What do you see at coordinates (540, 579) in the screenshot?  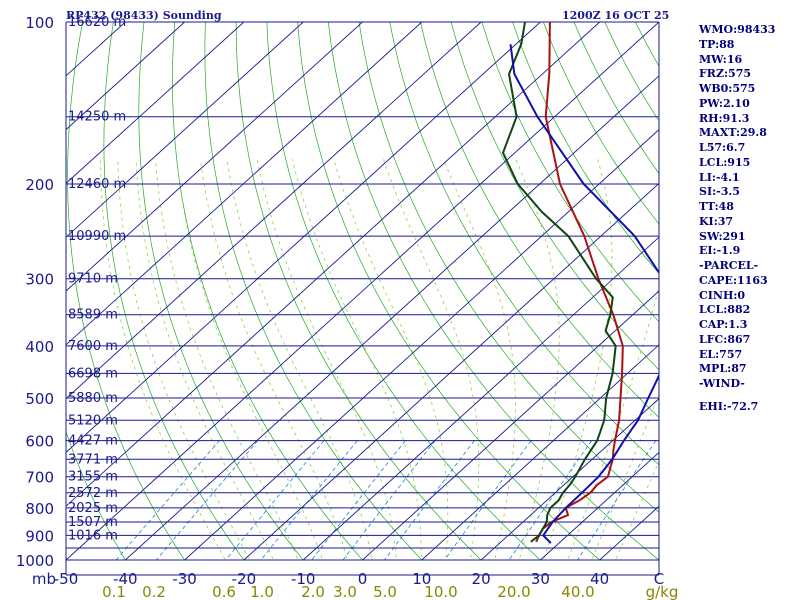 I see `temperature-tick-label: 30` at bounding box center [540, 579].